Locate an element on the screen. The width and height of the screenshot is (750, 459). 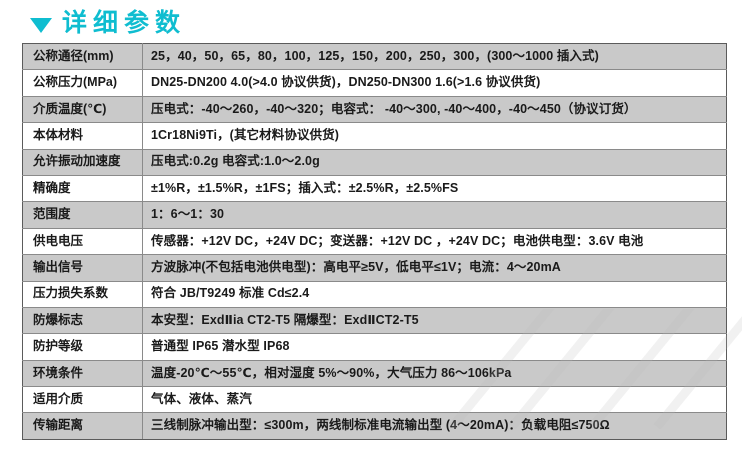
triangle-down-icon is located at coordinates (41, 25).